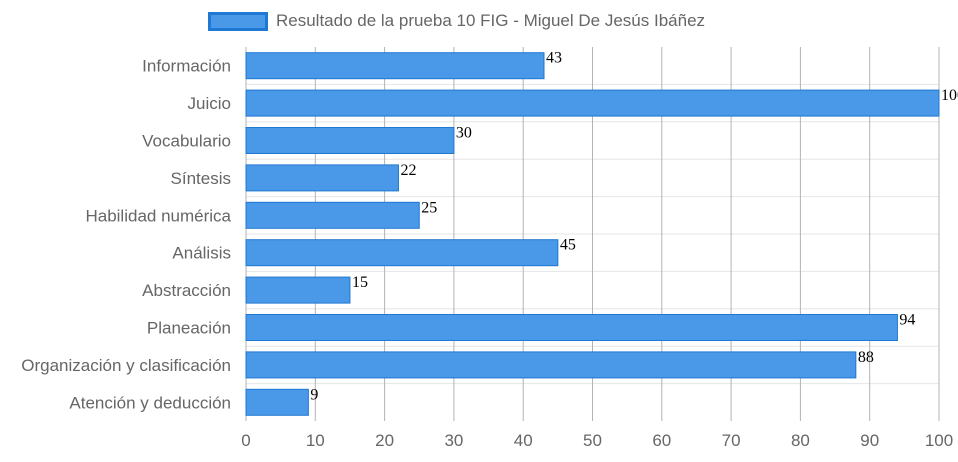 Image resolution: width=958 pixels, height=462 pixels. I want to click on x-tick-label: 60, so click(661, 440).